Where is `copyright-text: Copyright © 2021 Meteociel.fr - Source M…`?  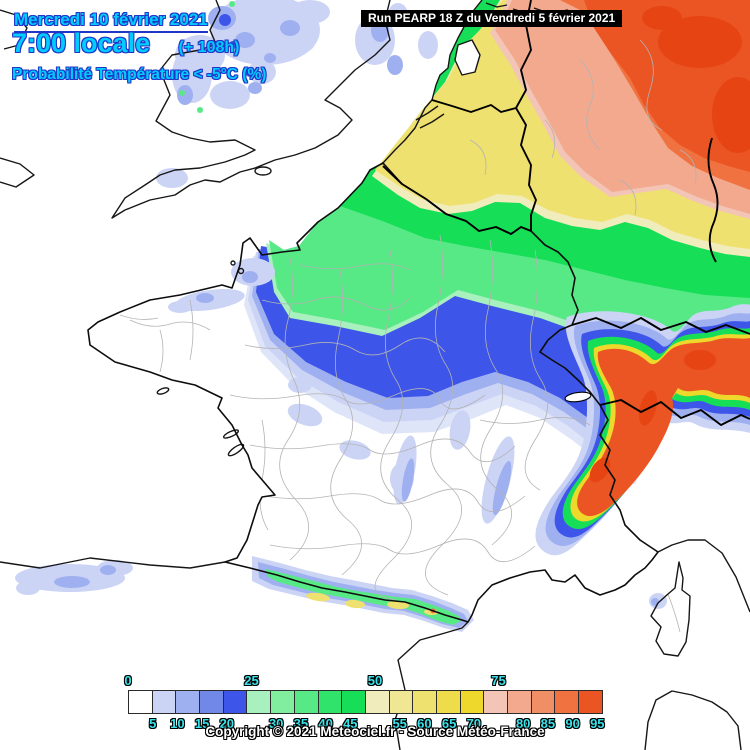 copyright-text: Copyright © 2021 Meteociel.fr - Source M… is located at coordinates (375, 731).